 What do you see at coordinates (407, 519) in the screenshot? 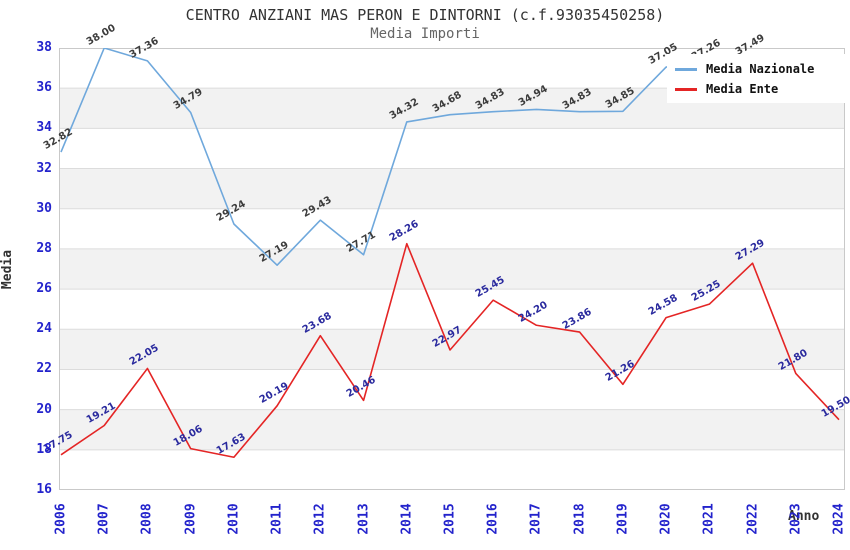
I see `x-tick-label: 2014` at bounding box center [407, 519].